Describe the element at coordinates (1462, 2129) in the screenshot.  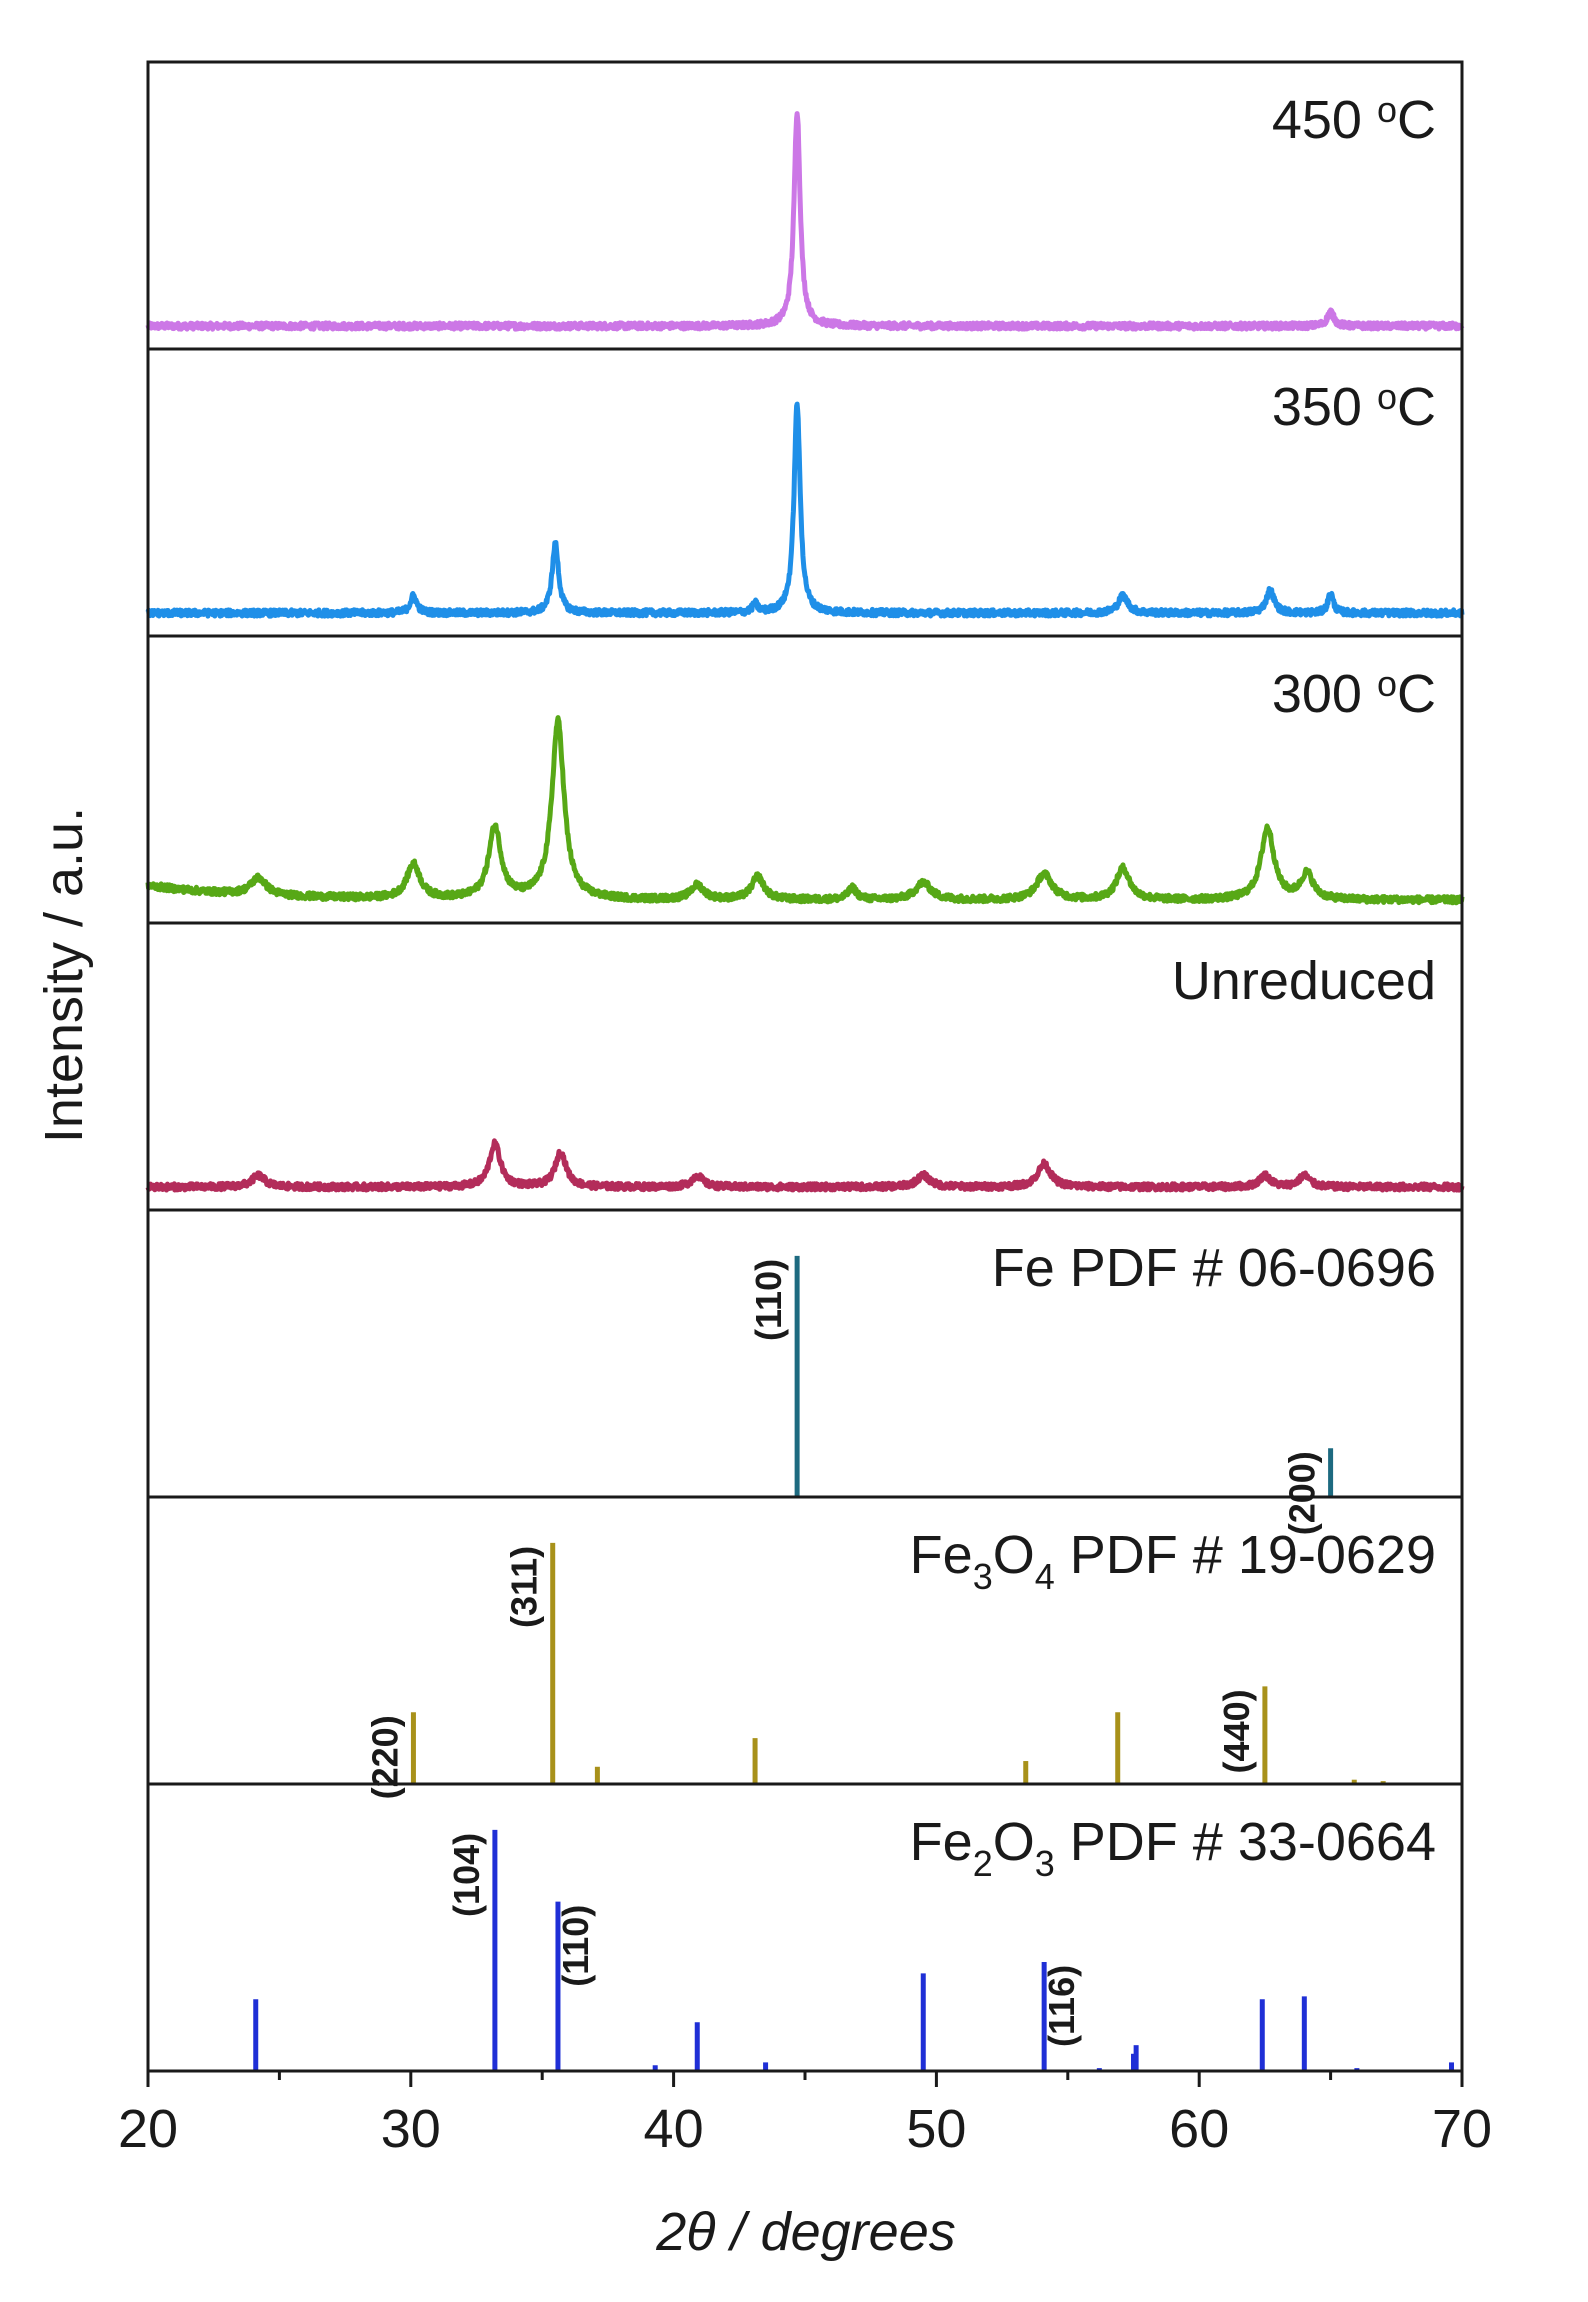
I see `x-tick-label: 70` at that location.